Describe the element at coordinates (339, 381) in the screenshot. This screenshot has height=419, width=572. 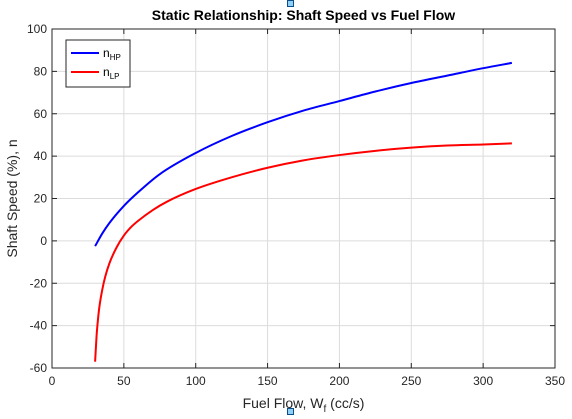
I see `x-tick-label: 200` at that location.